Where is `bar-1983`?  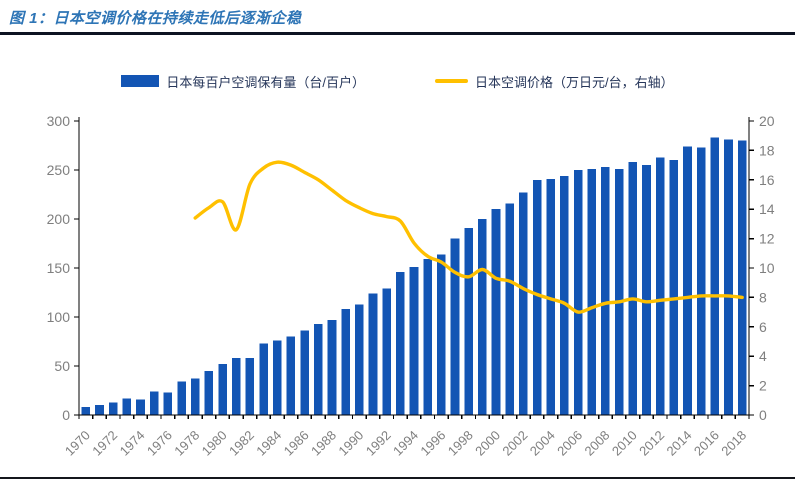
bar-1983 is located at coordinates (263, 379).